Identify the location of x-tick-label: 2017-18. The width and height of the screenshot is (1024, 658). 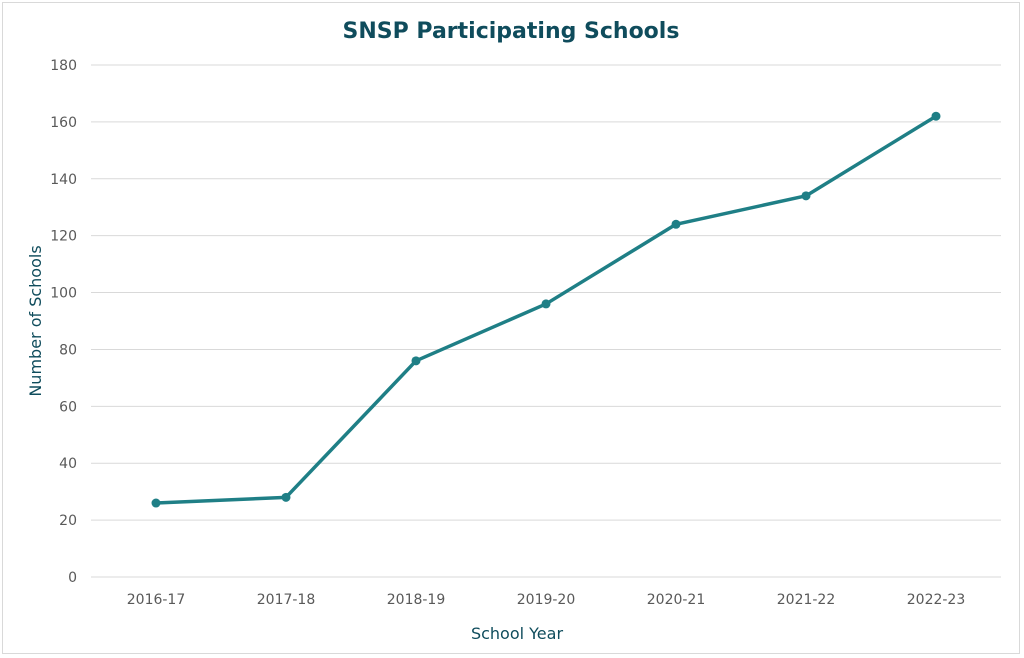
(286, 600).